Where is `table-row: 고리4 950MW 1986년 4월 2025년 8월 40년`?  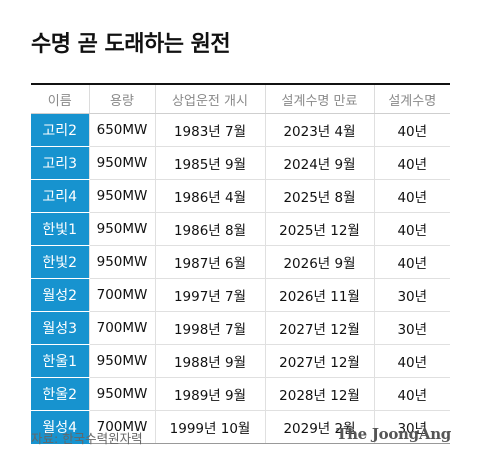 table-row: 고리4 950MW 1986년 4월 2025년 8월 40년 is located at coordinates (240, 196).